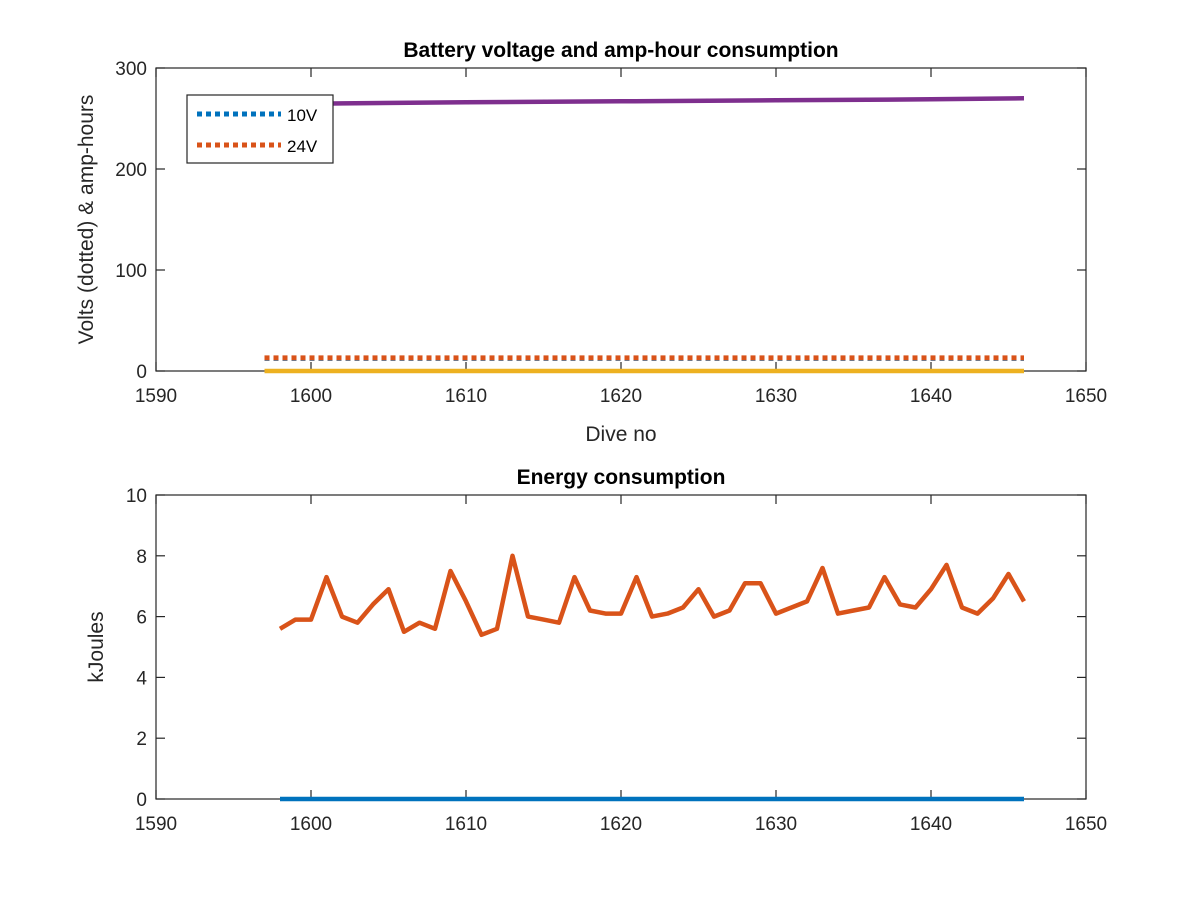  Describe the element at coordinates (136, 496) in the screenshot. I see `y-tick-label: 10` at that location.